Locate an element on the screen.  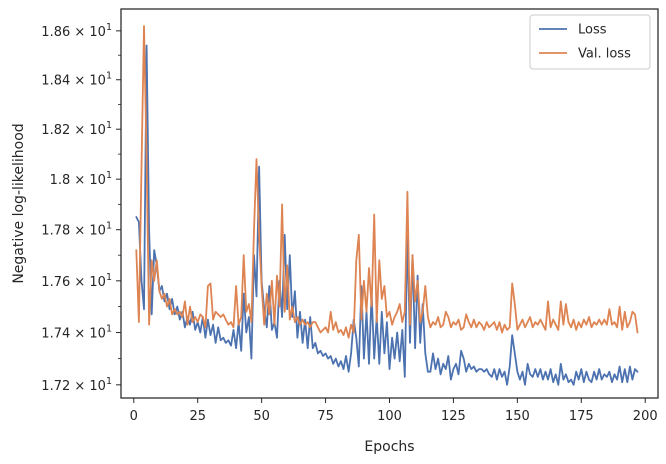
x-axis-label: Epochs is located at coordinates (389, 447).